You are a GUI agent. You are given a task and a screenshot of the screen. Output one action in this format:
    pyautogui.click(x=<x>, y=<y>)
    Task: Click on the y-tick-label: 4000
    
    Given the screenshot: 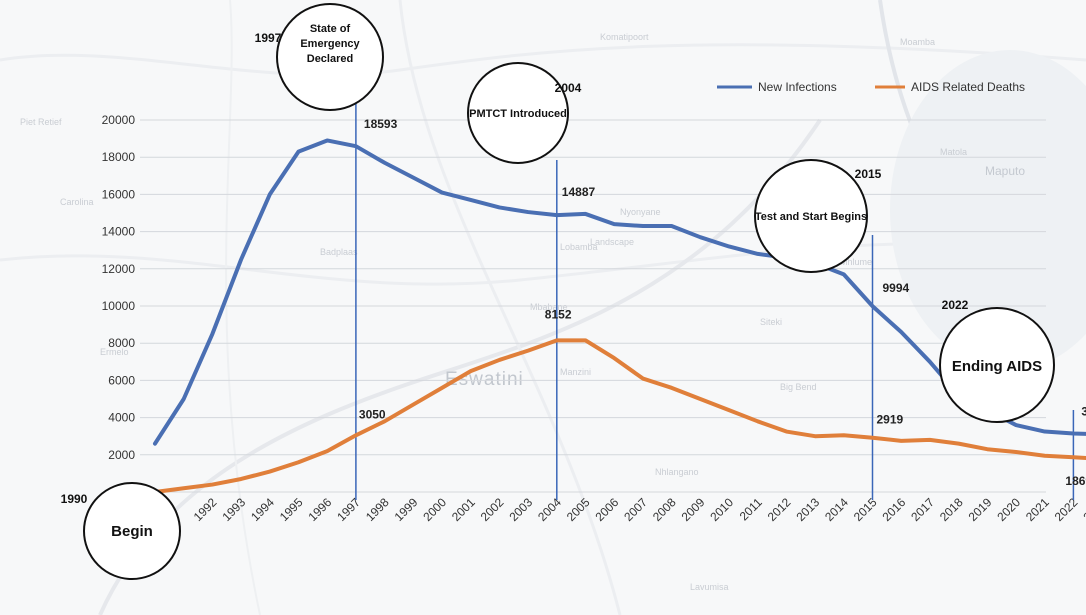 What is the action you would take?
    pyautogui.click(x=121, y=418)
    